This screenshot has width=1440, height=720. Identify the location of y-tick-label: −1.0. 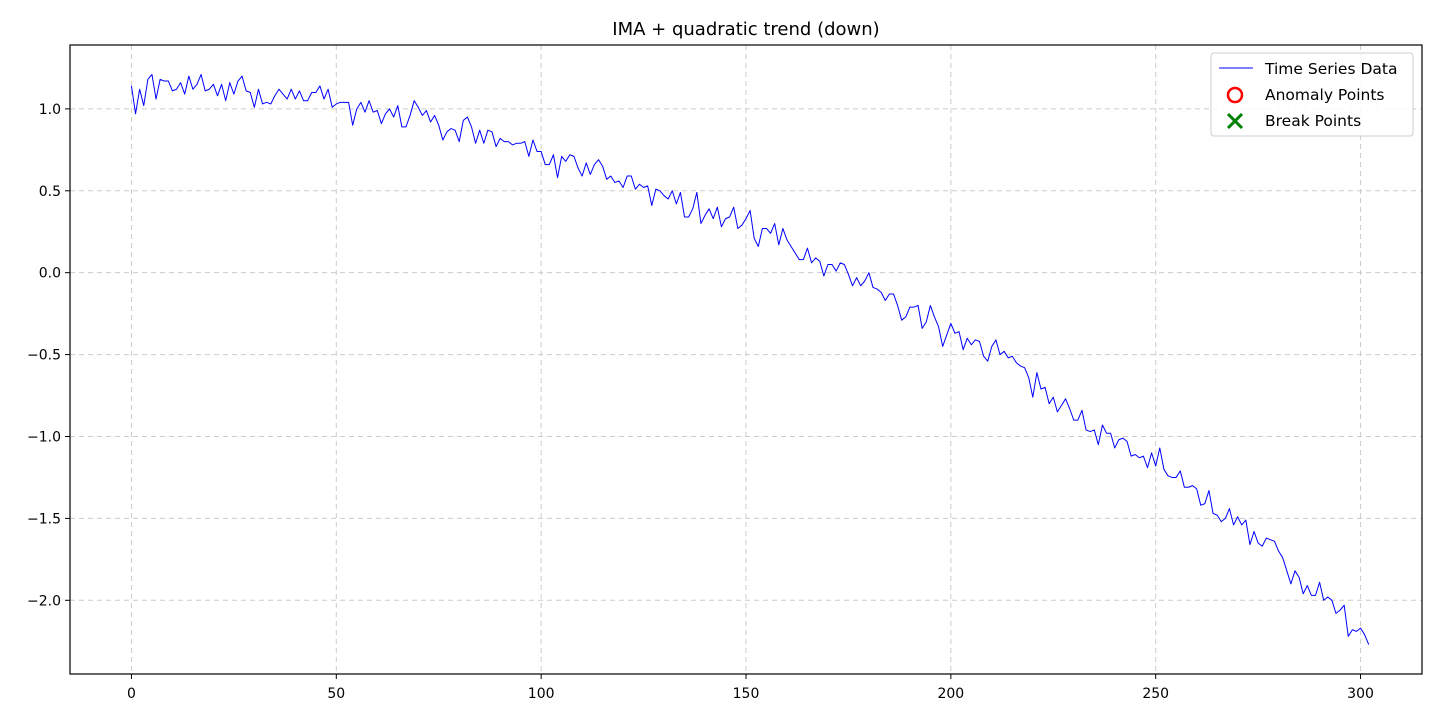
(44, 437).